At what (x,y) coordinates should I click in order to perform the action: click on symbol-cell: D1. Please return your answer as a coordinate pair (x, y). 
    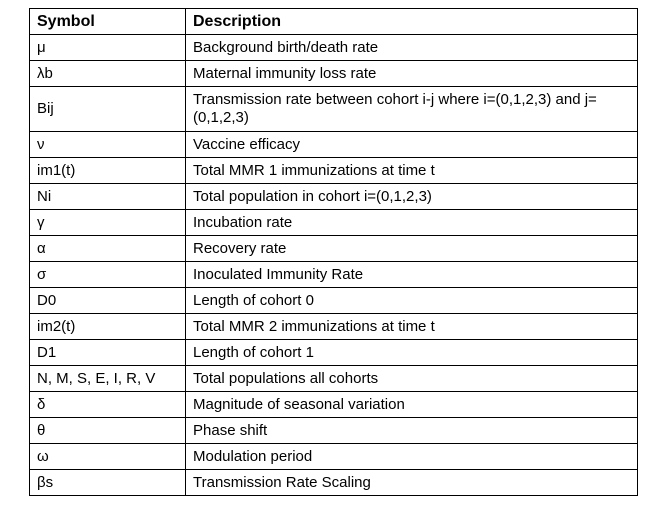
    Looking at the image, I should click on (107, 352).